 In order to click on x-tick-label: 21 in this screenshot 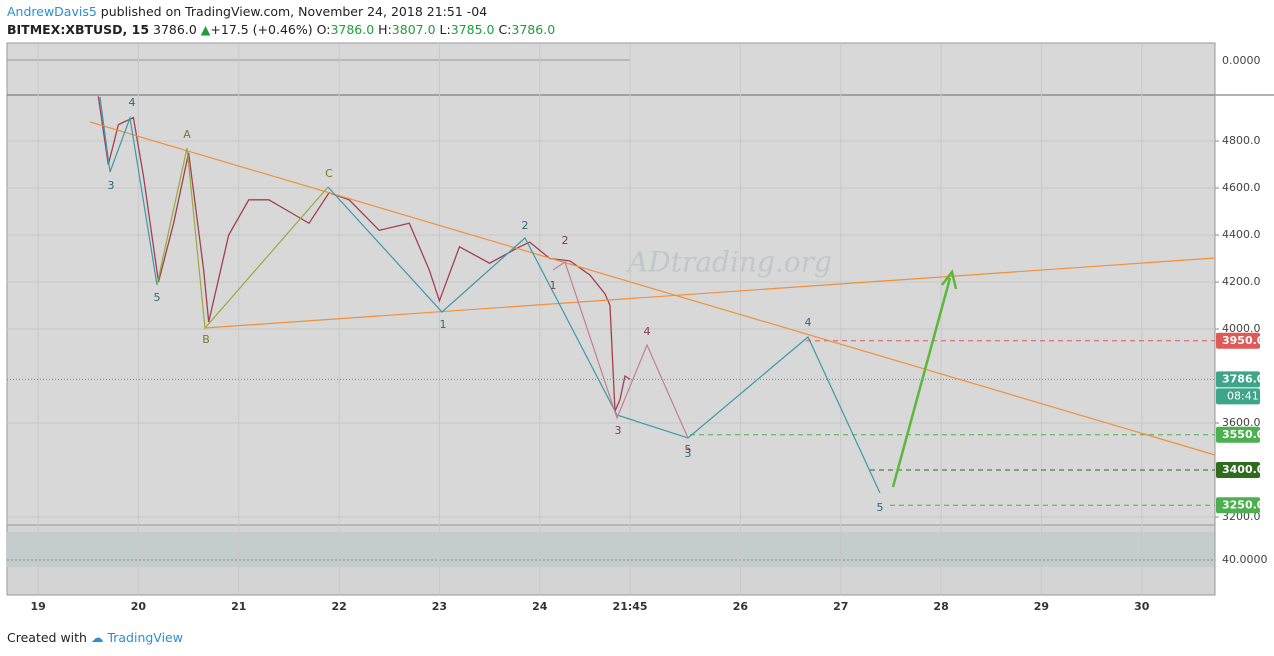, I will do `click(238, 606)`.